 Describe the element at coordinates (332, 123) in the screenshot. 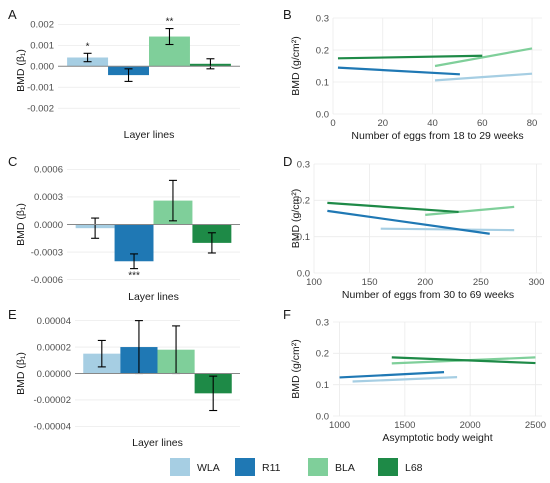

I see `x-tick-label: 0` at that location.